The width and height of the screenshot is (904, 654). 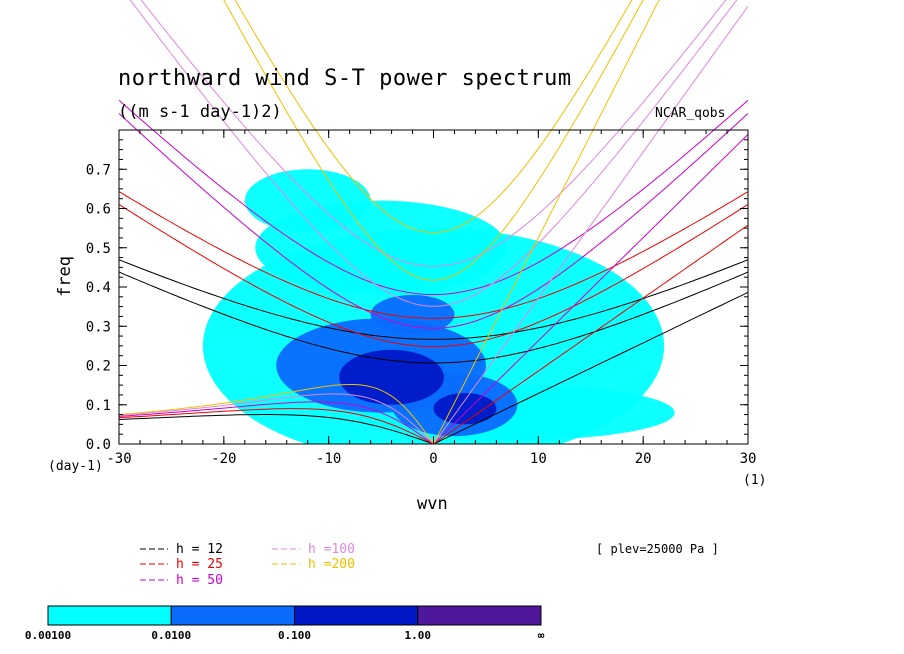 I want to click on colorbar-label: 1.00, so click(x=418, y=635).